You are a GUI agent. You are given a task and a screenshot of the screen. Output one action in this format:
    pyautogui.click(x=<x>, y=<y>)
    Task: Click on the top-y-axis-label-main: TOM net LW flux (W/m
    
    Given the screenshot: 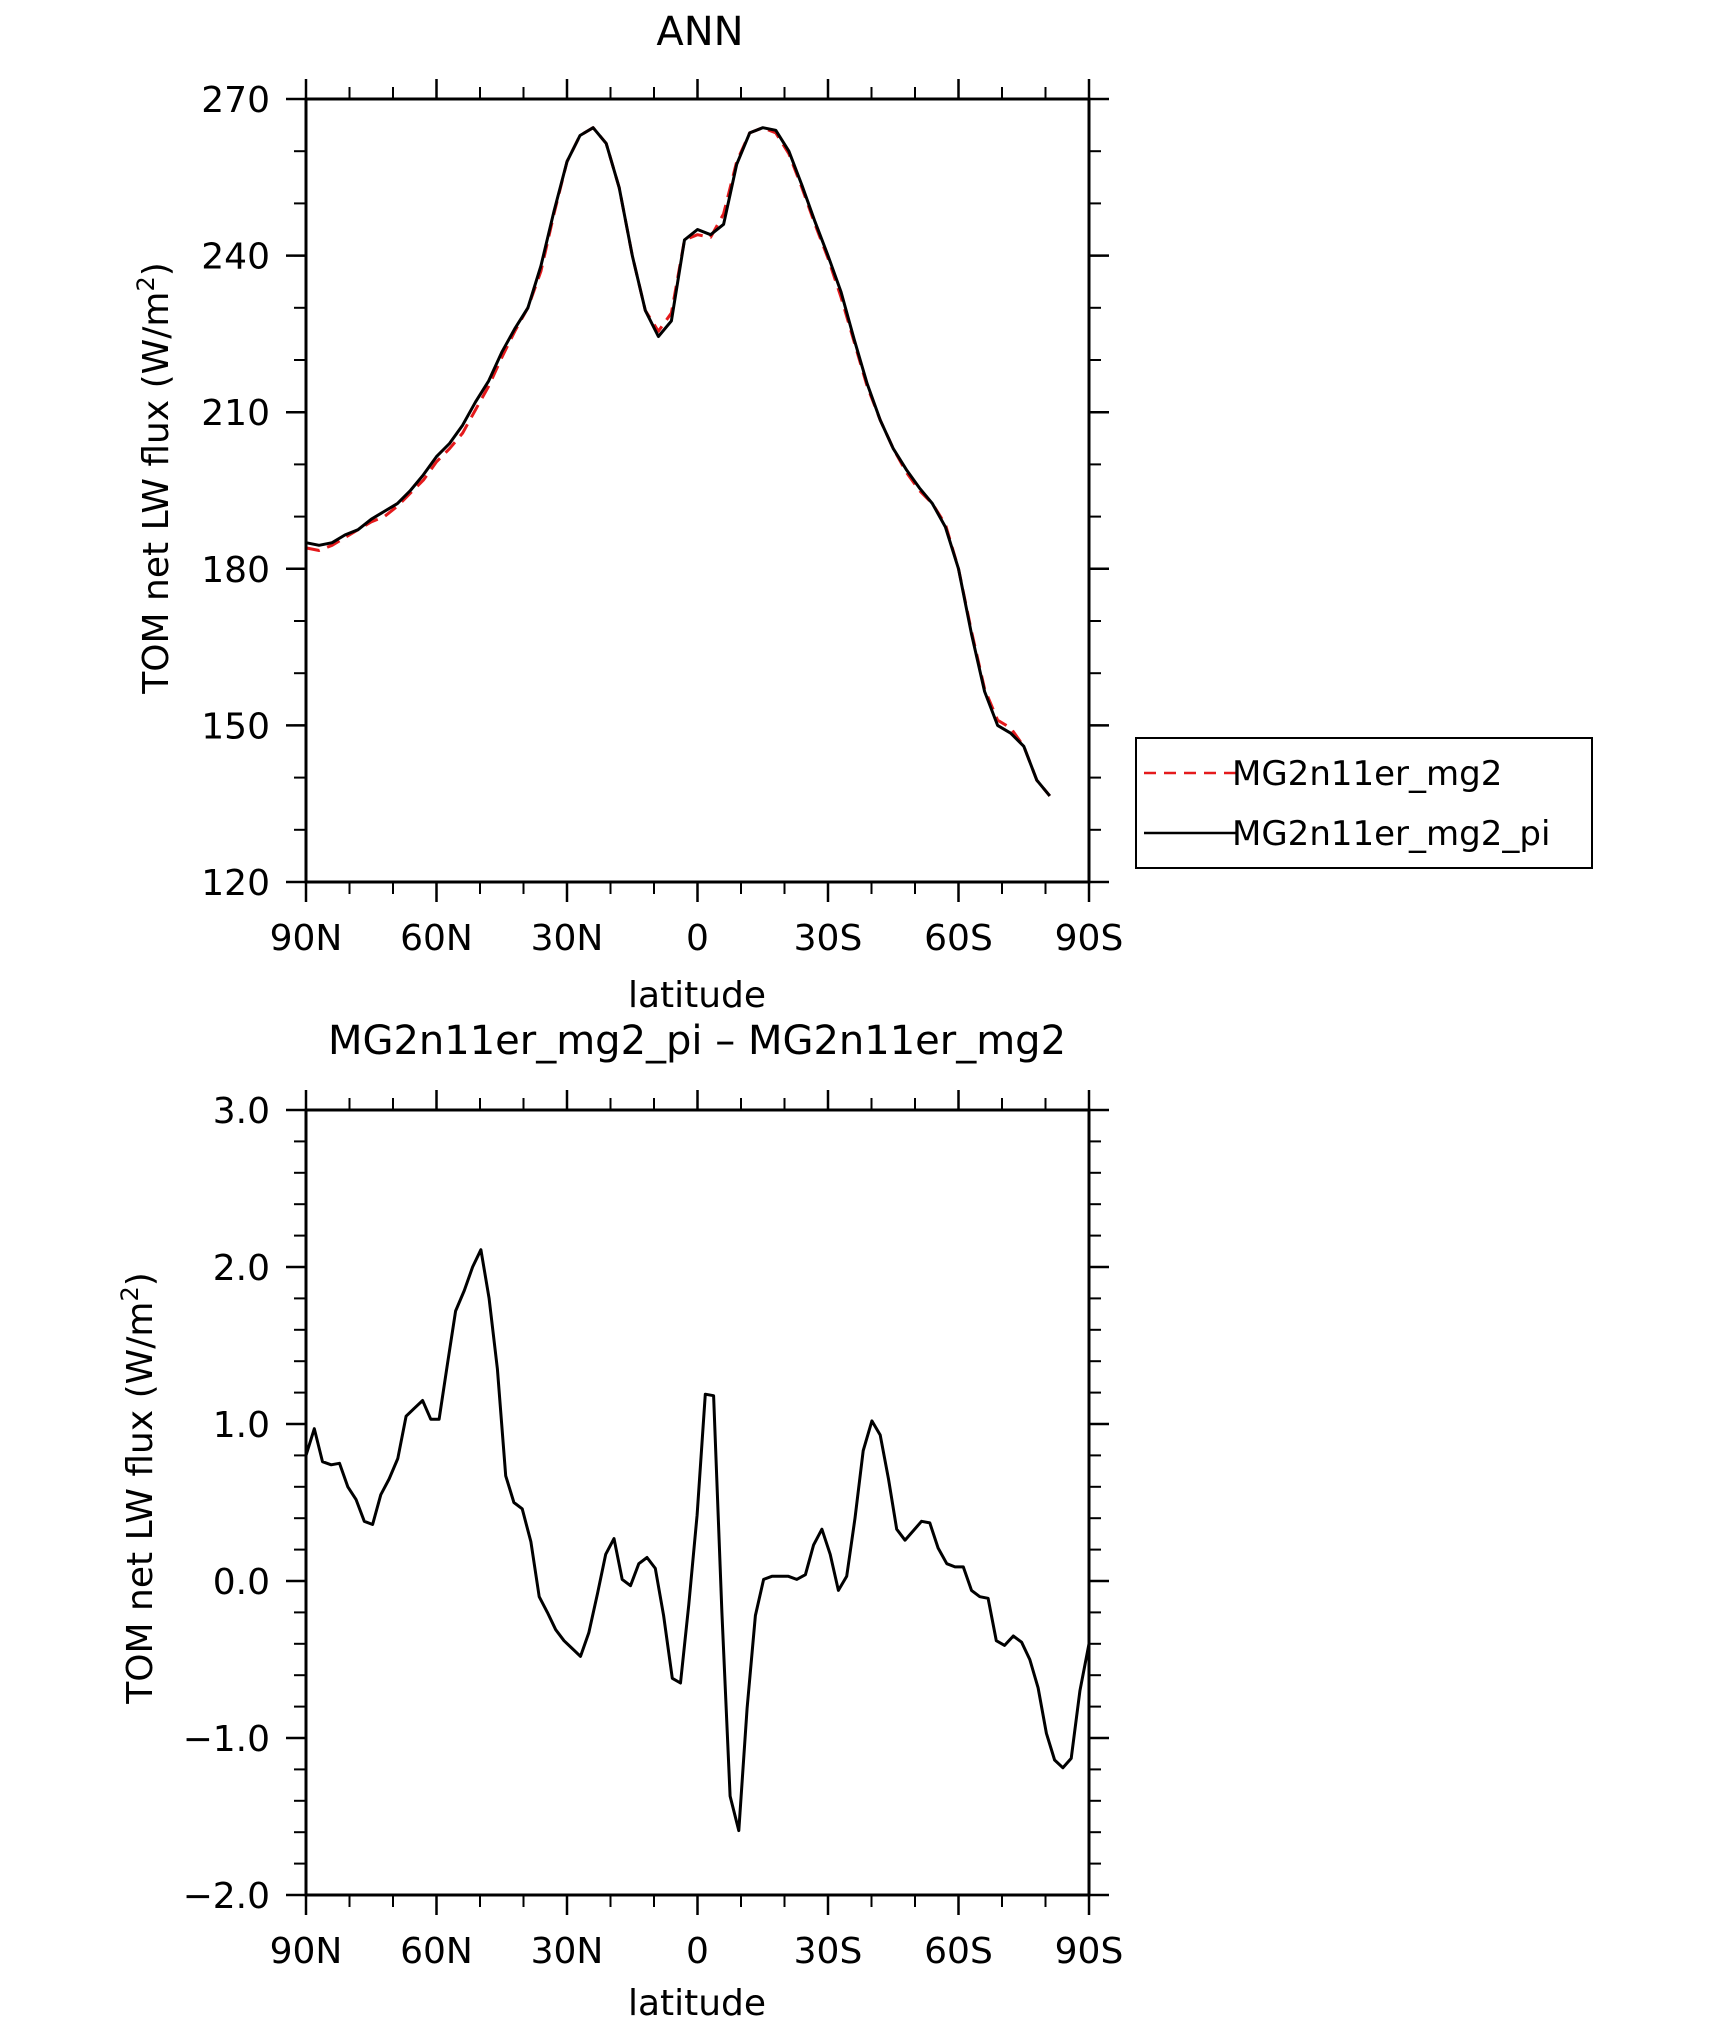 What is the action you would take?
    pyautogui.click(x=156, y=493)
    